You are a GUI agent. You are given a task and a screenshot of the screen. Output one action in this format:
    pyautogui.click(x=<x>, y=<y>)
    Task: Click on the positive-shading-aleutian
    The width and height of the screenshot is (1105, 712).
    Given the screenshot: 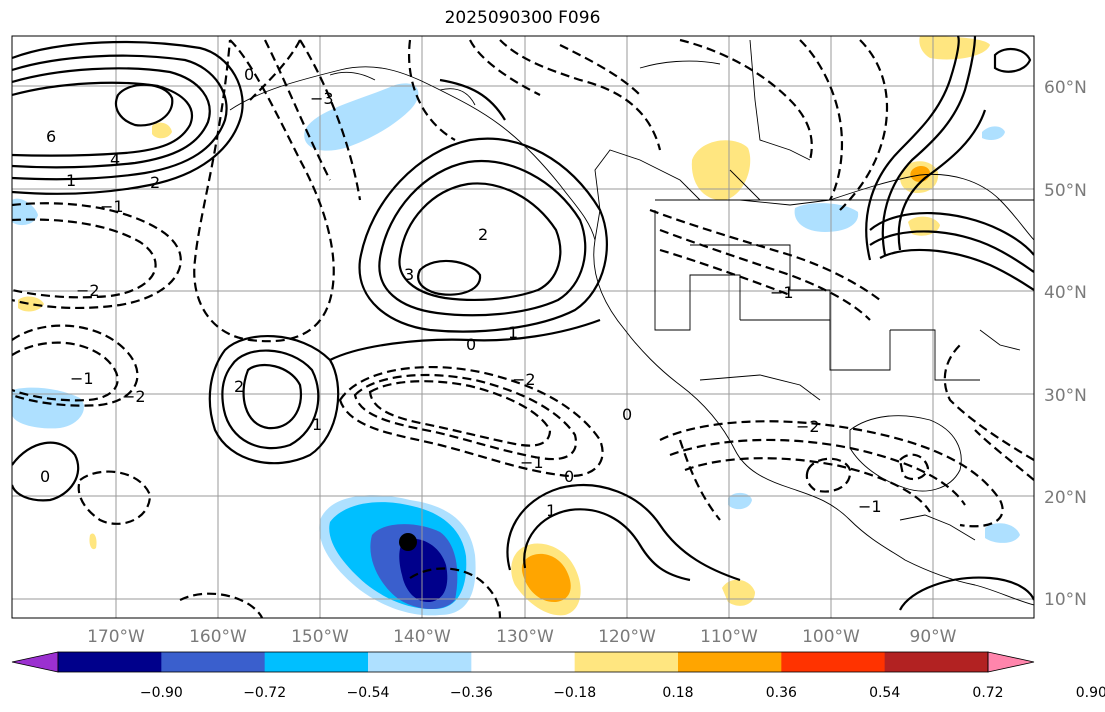 What is the action you would take?
    pyautogui.click(x=162, y=130)
    